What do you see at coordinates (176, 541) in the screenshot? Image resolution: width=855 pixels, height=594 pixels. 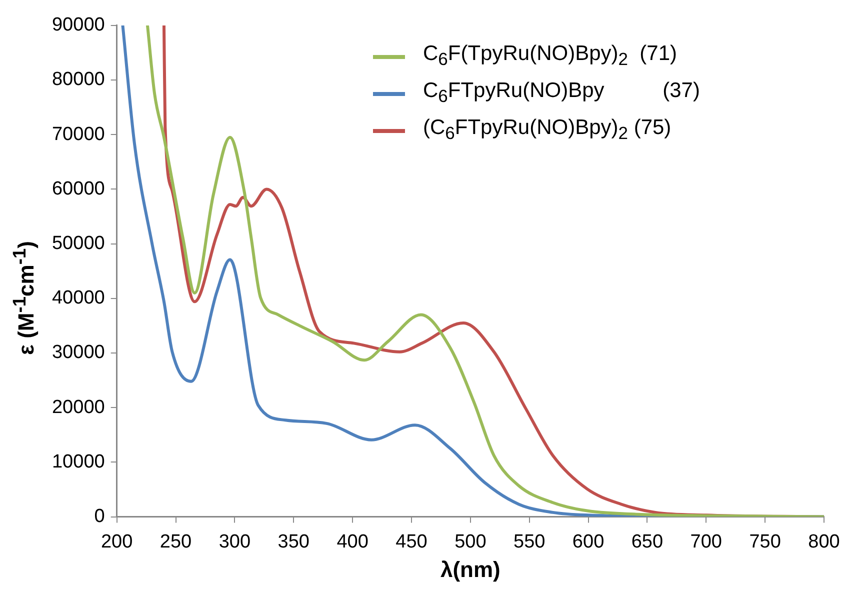 I see `x-tick-label: 250` at bounding box center [176, 541].